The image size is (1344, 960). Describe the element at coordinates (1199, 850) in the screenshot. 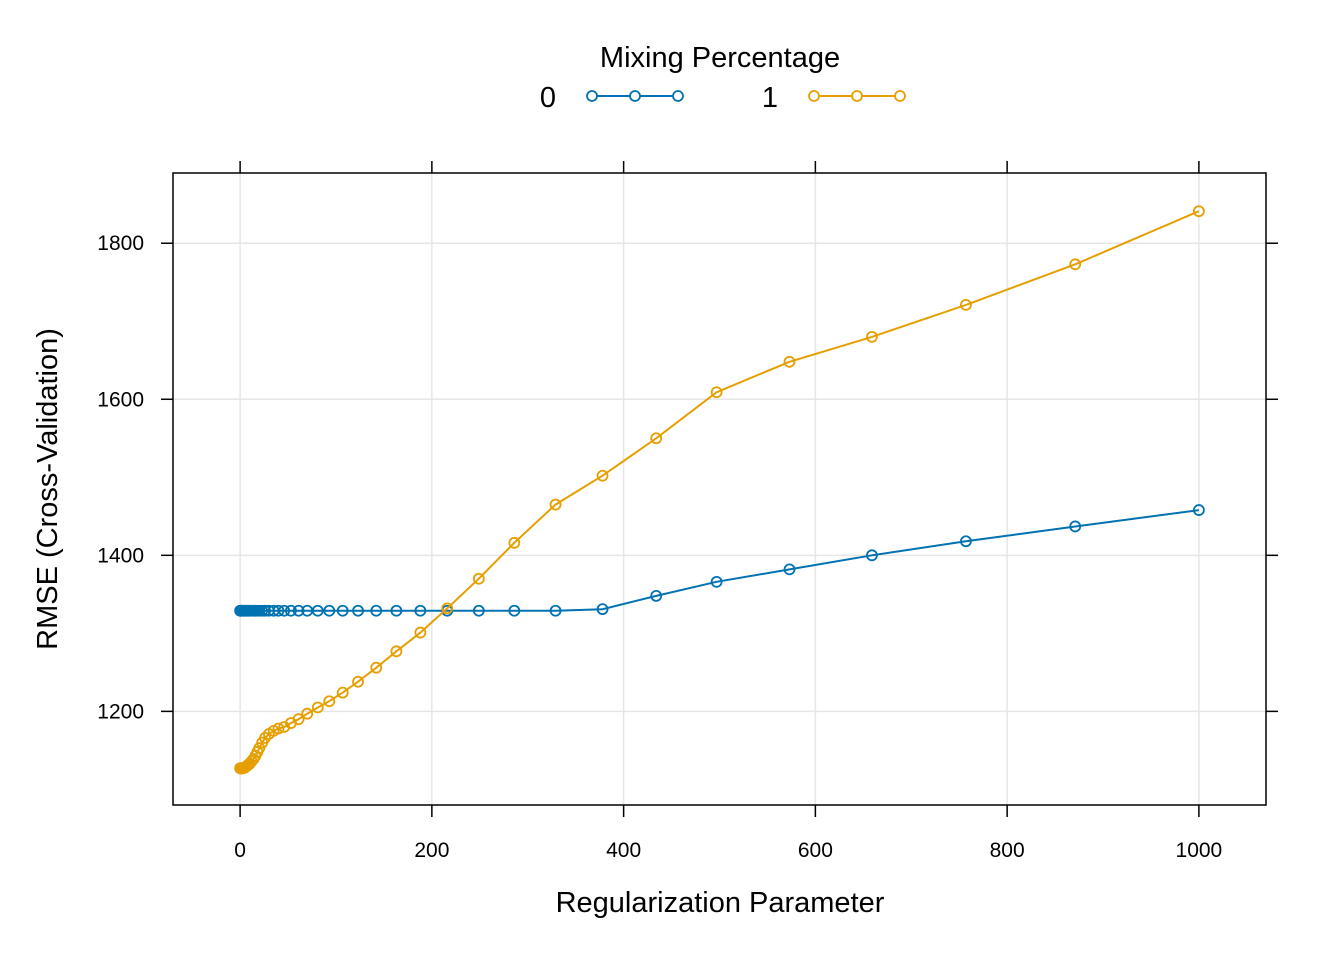

I see `x-tick-label: 1000` at that location.